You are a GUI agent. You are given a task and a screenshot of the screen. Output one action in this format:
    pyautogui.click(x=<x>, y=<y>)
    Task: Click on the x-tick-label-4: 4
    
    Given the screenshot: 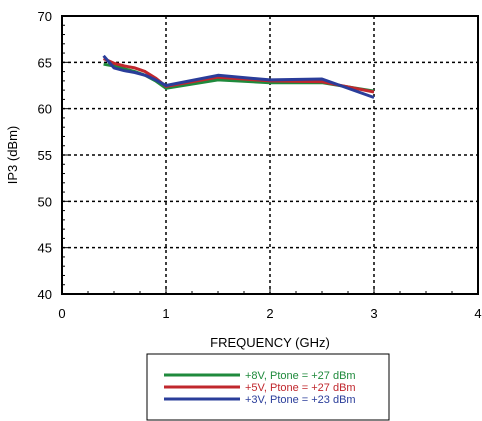 What is the action you would take?
    pyautogui.click(x=477, y=313)
    